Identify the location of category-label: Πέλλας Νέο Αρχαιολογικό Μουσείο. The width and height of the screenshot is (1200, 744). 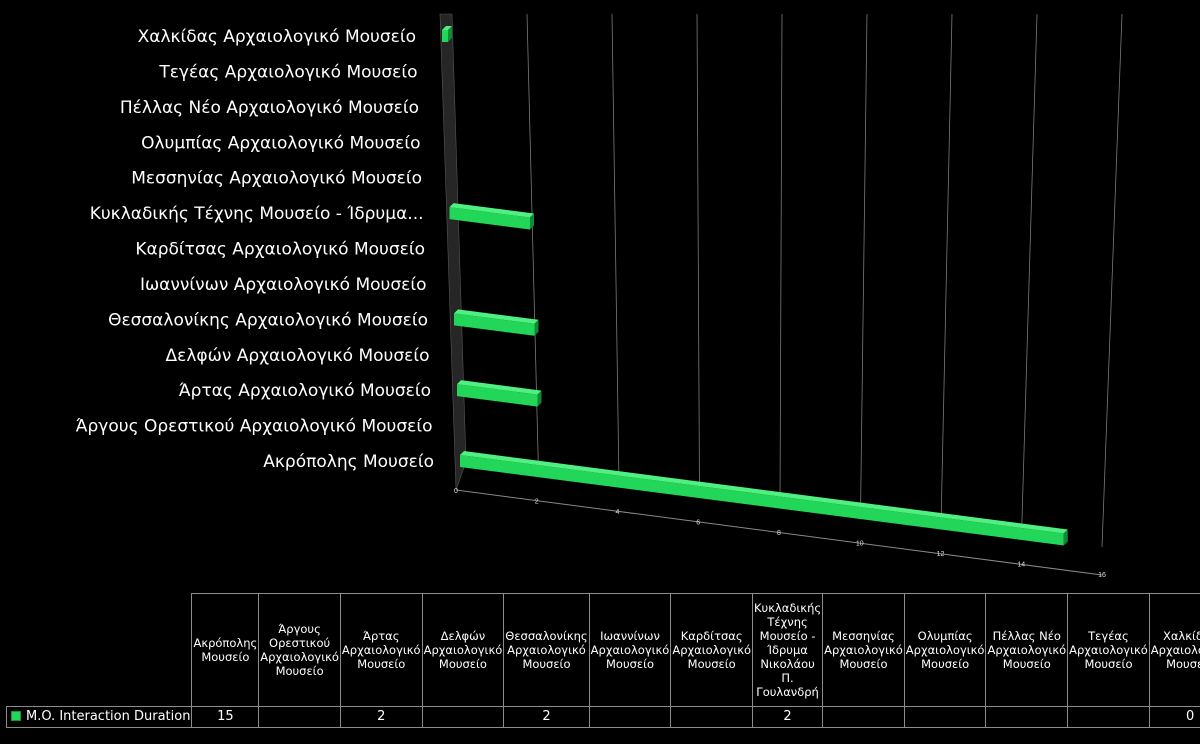
(269, 108).